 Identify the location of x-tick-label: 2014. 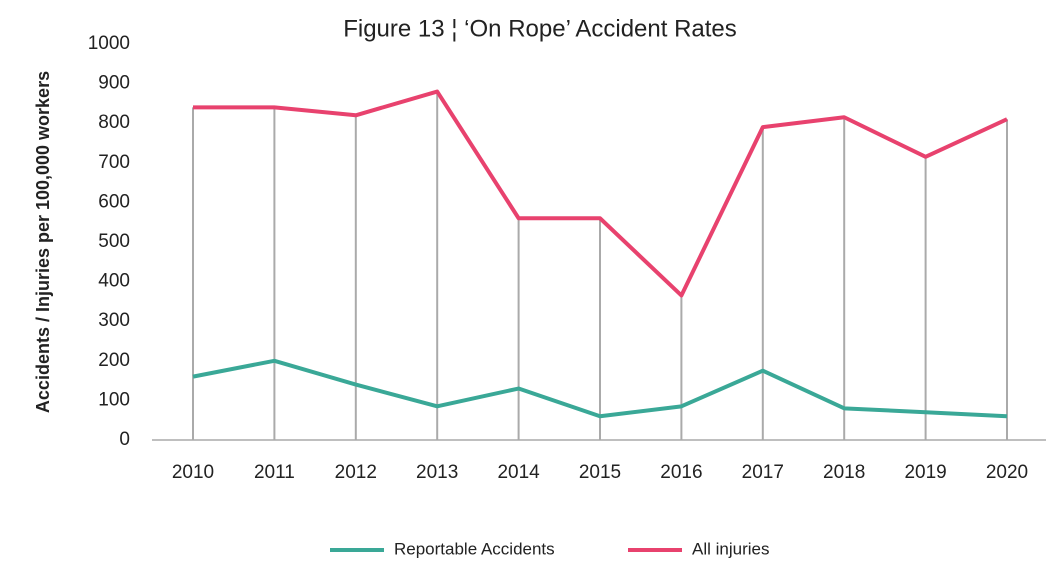
(518, 472).